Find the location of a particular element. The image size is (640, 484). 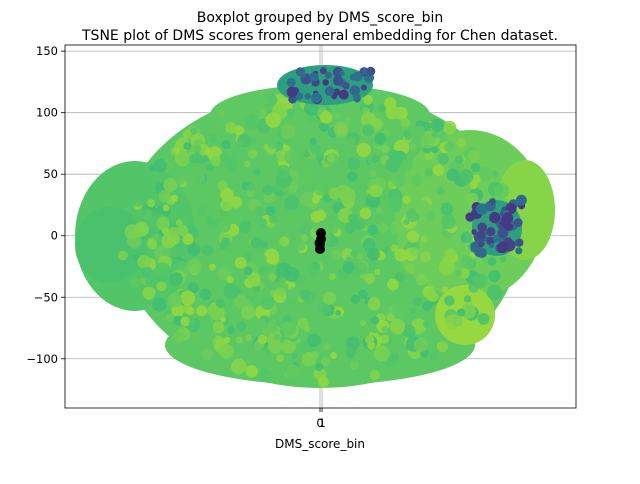

chart-title: Boxplot grouped by DMS_score_bin is located at coordinates (320, 18).